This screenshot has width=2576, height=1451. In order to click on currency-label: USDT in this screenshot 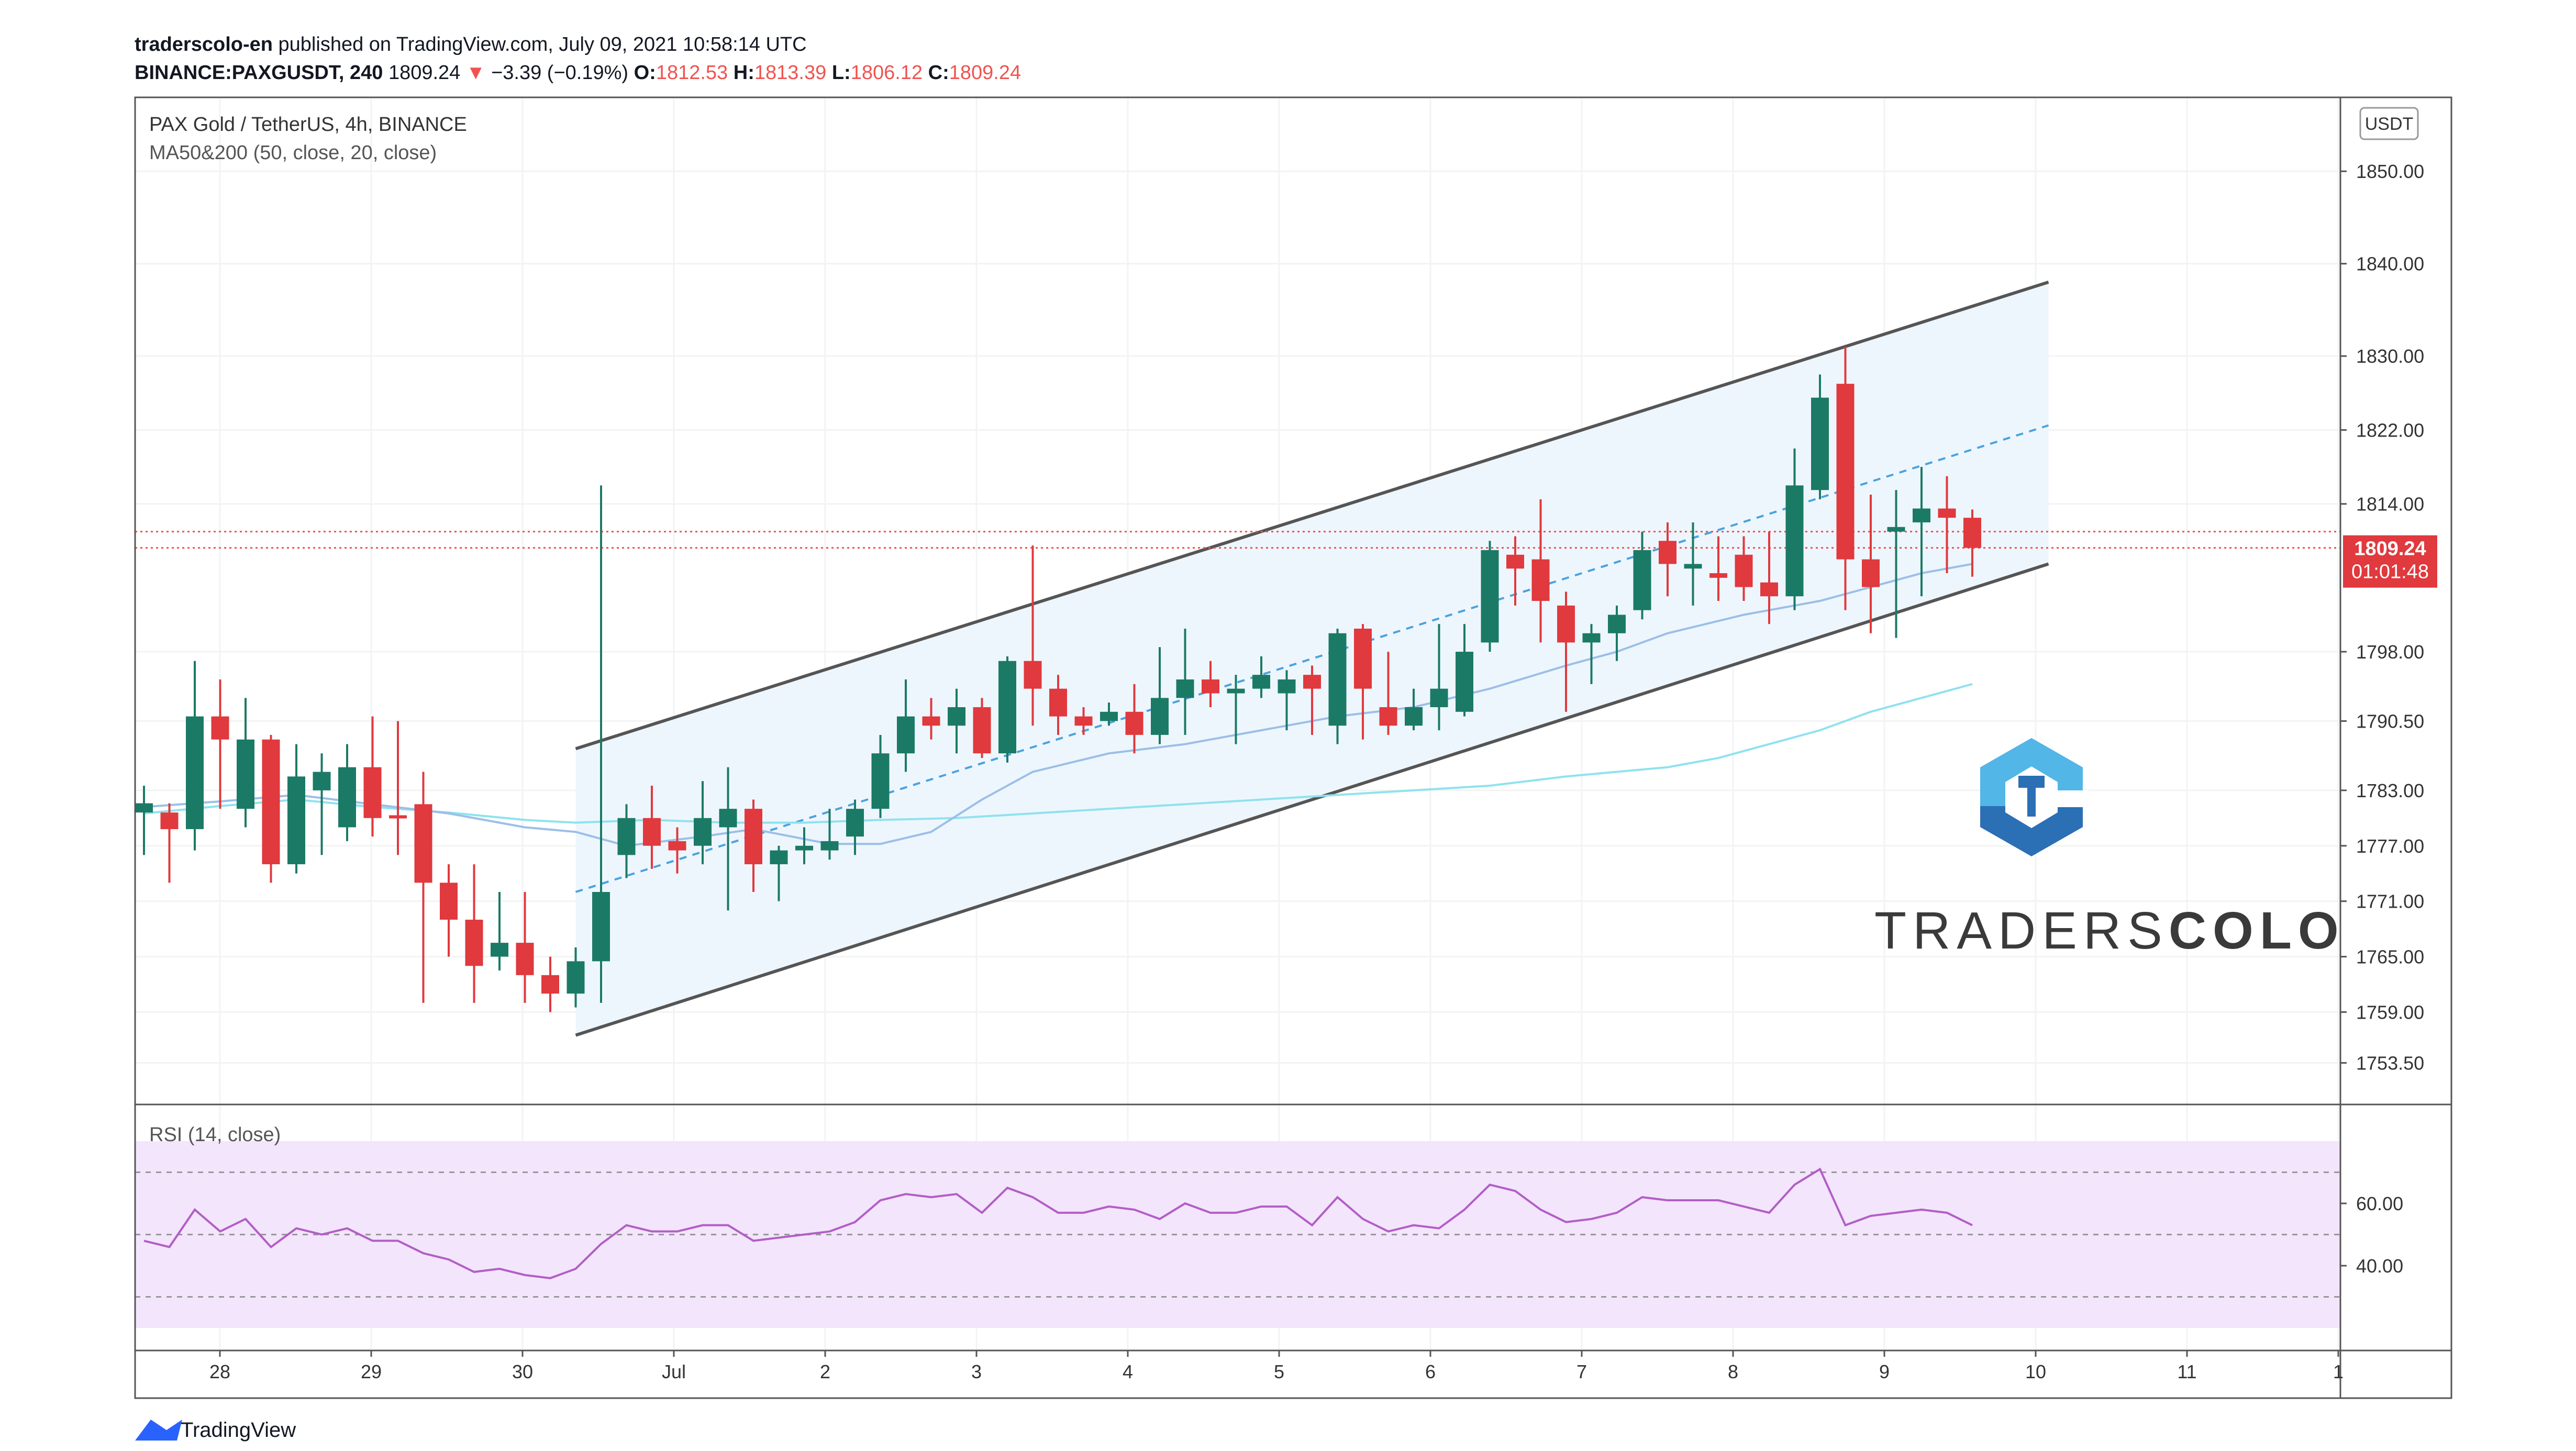, I will do `click(2389, 124)`.